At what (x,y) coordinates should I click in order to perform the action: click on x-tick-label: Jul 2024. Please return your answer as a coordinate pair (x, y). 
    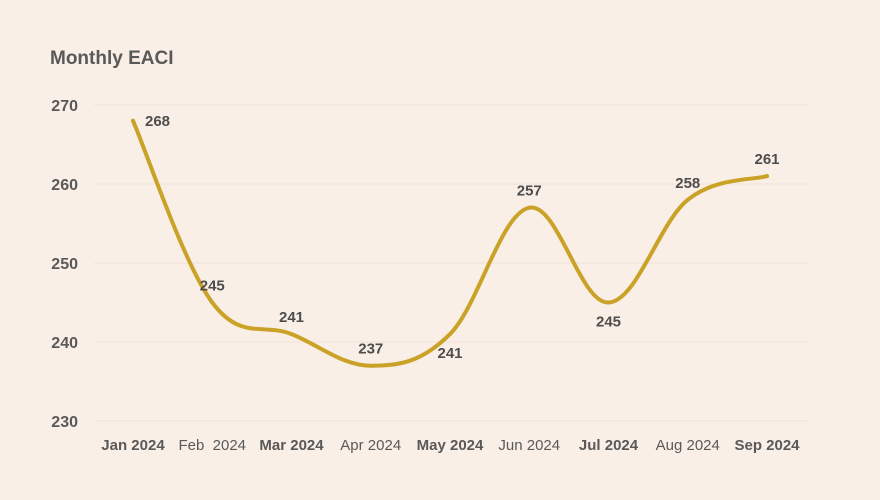
    Looking at the image, I should click on (609, 445).